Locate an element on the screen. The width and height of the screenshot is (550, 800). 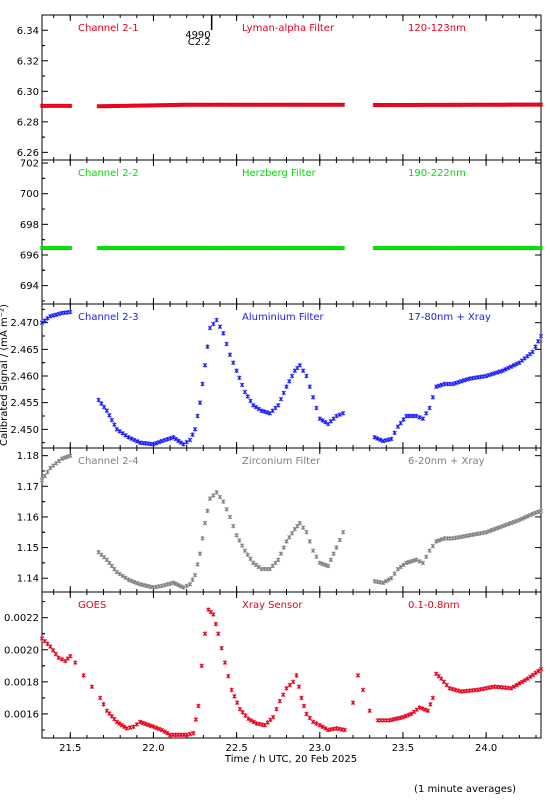
panel-channel: Channel 2-4 is located at coordinates (108, 461).